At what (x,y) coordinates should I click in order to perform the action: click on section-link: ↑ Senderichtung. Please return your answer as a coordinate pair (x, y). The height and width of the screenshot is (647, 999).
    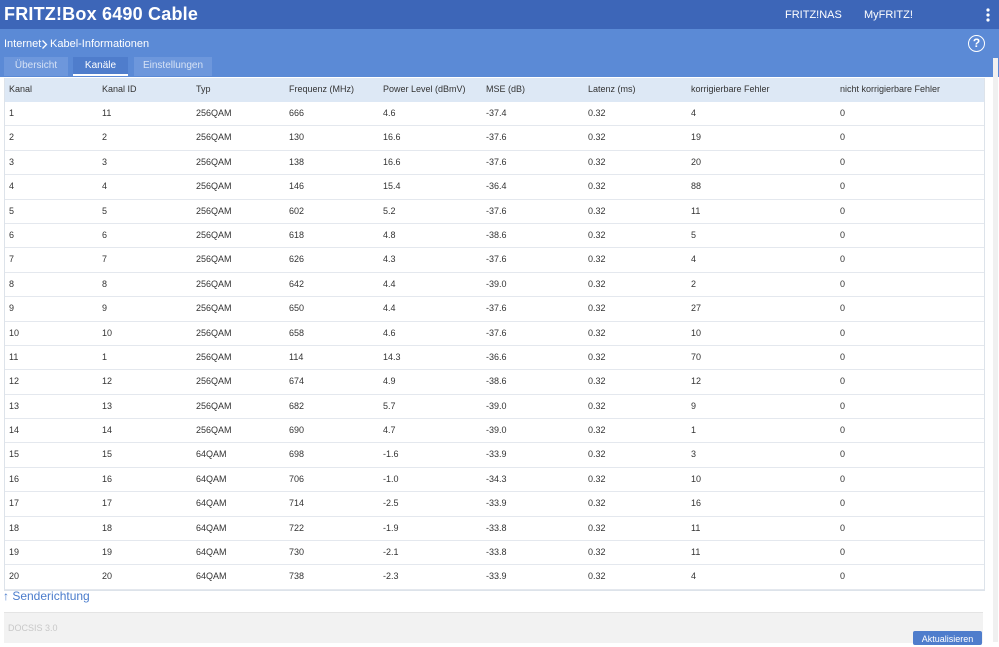
    Looking at the image, I should click on (46, 596).